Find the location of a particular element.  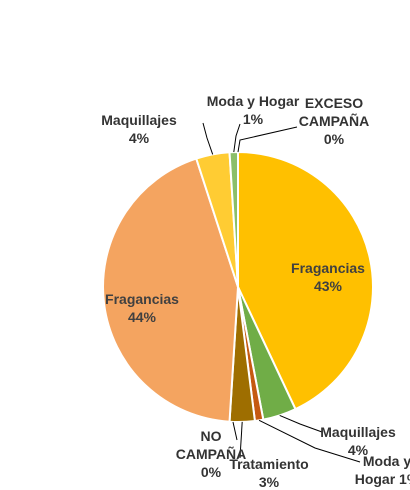

data-label-no-campana: NO CAMPAÑA 0% is located at coordinates (211, 454).